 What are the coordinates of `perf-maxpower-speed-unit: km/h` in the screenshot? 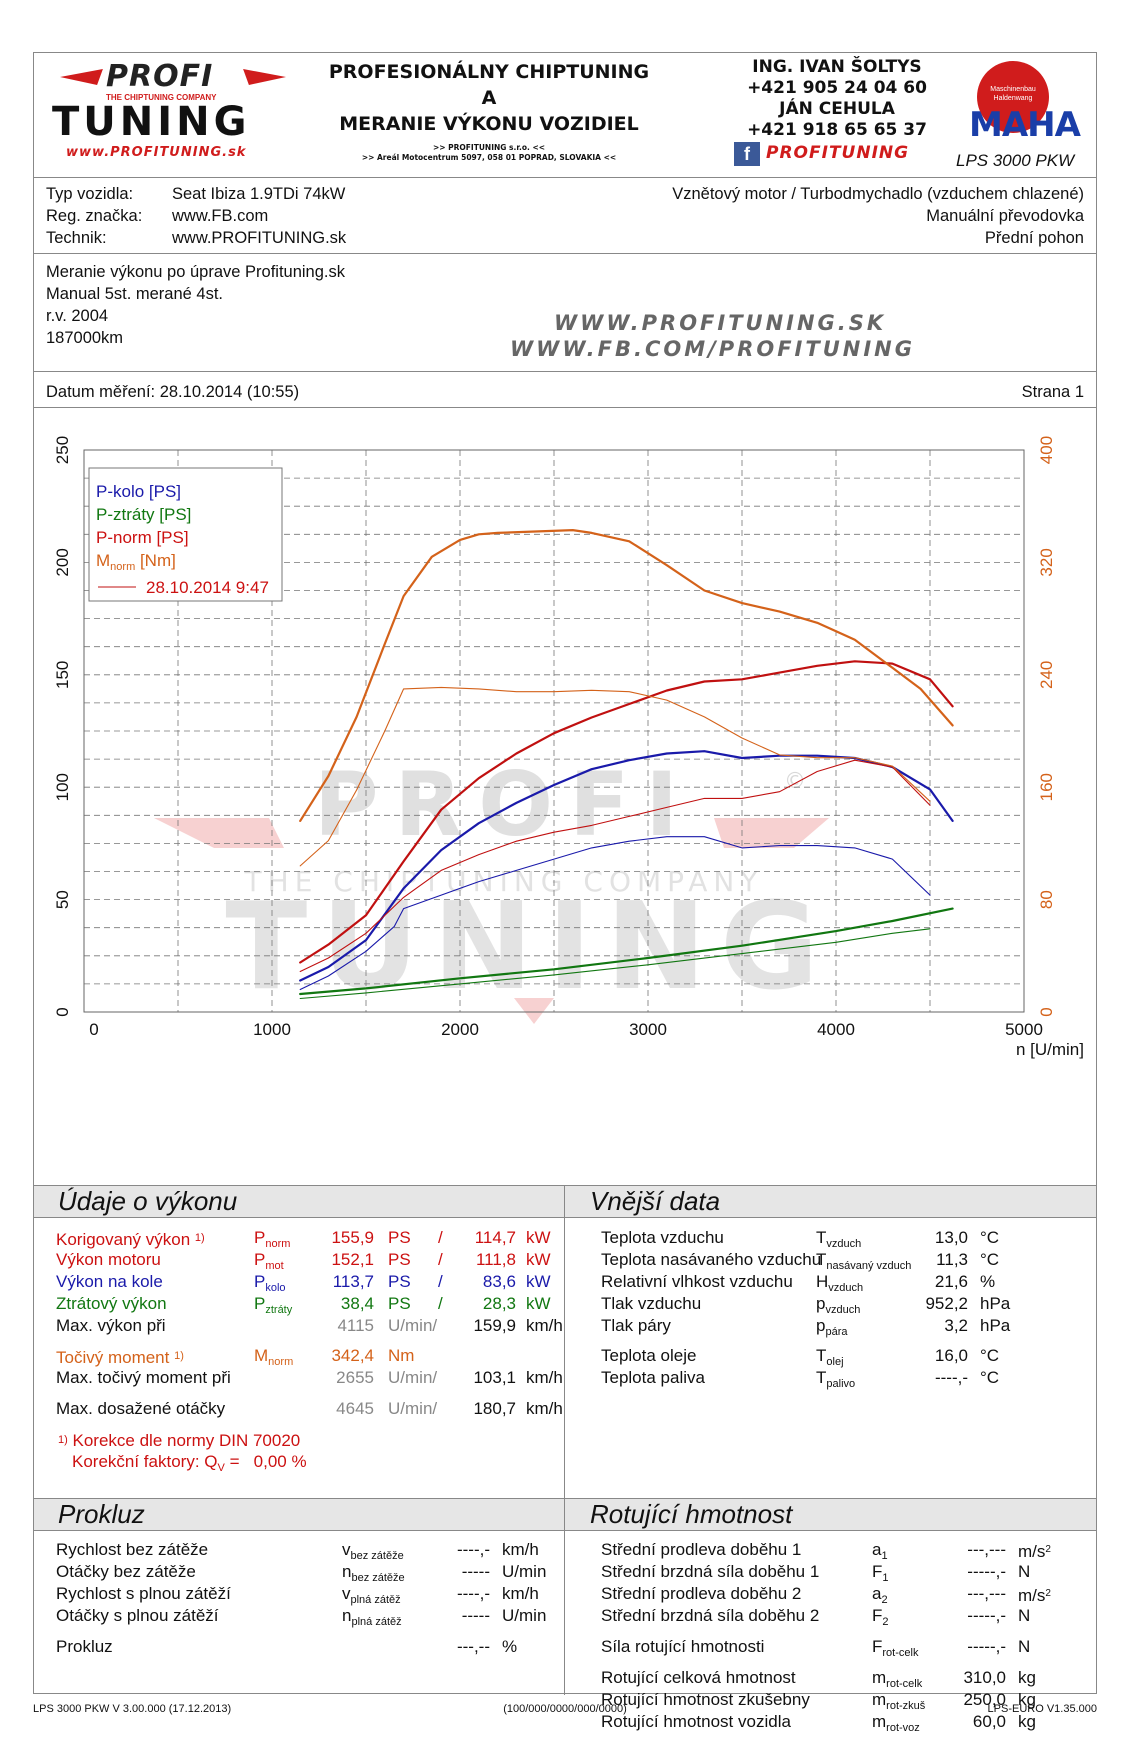 It's located at (544, 1325).